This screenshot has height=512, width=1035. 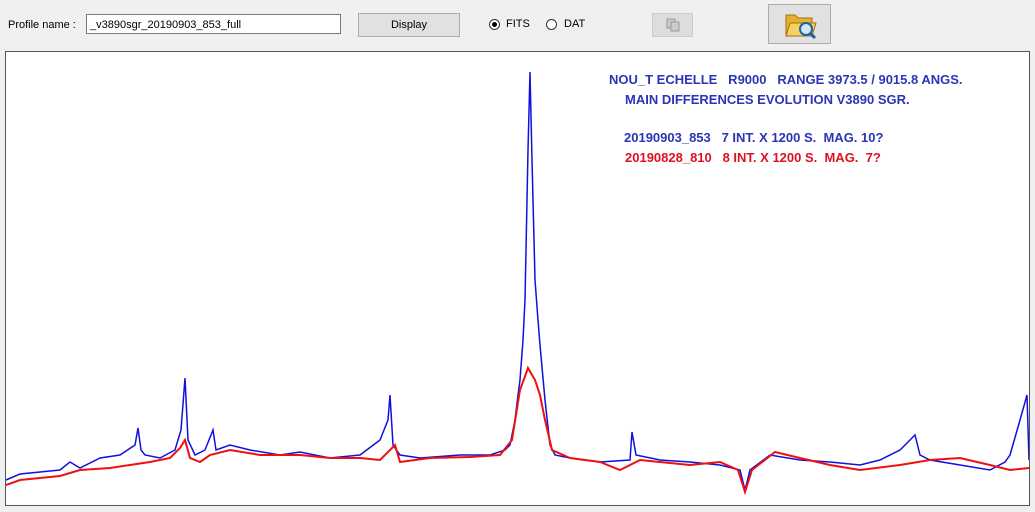 What do you see at coordinates (213, 24) in the screenshot?
I see `profile-input: _v3890sgr_20190903_853_full` at bounding box center [213, 24].